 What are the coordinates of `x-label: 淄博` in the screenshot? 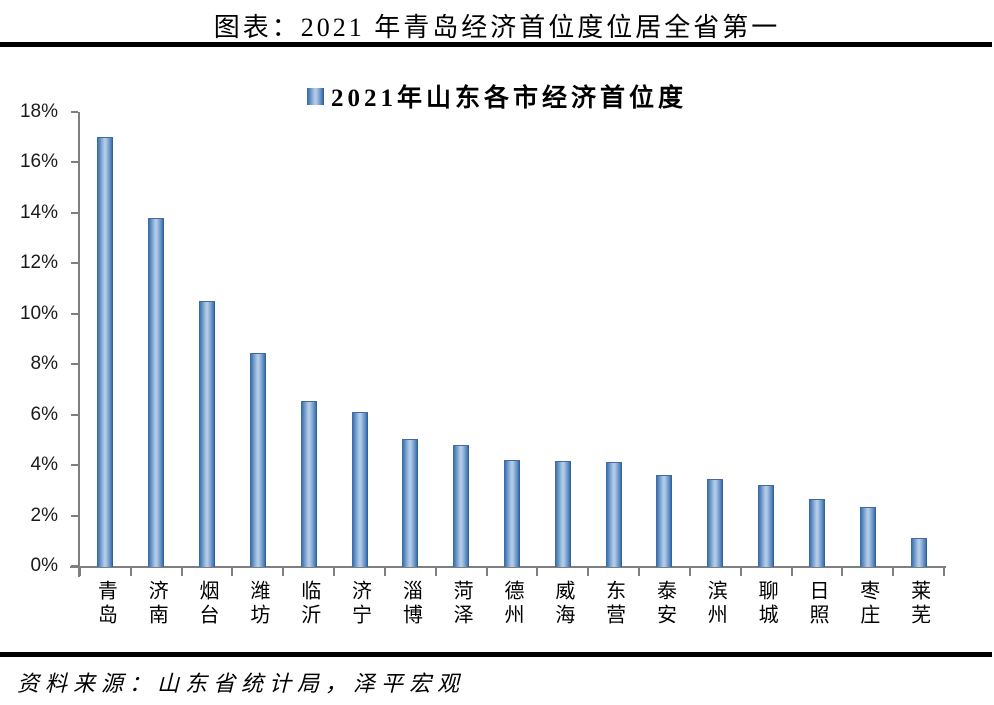 It's located at (410, 604).